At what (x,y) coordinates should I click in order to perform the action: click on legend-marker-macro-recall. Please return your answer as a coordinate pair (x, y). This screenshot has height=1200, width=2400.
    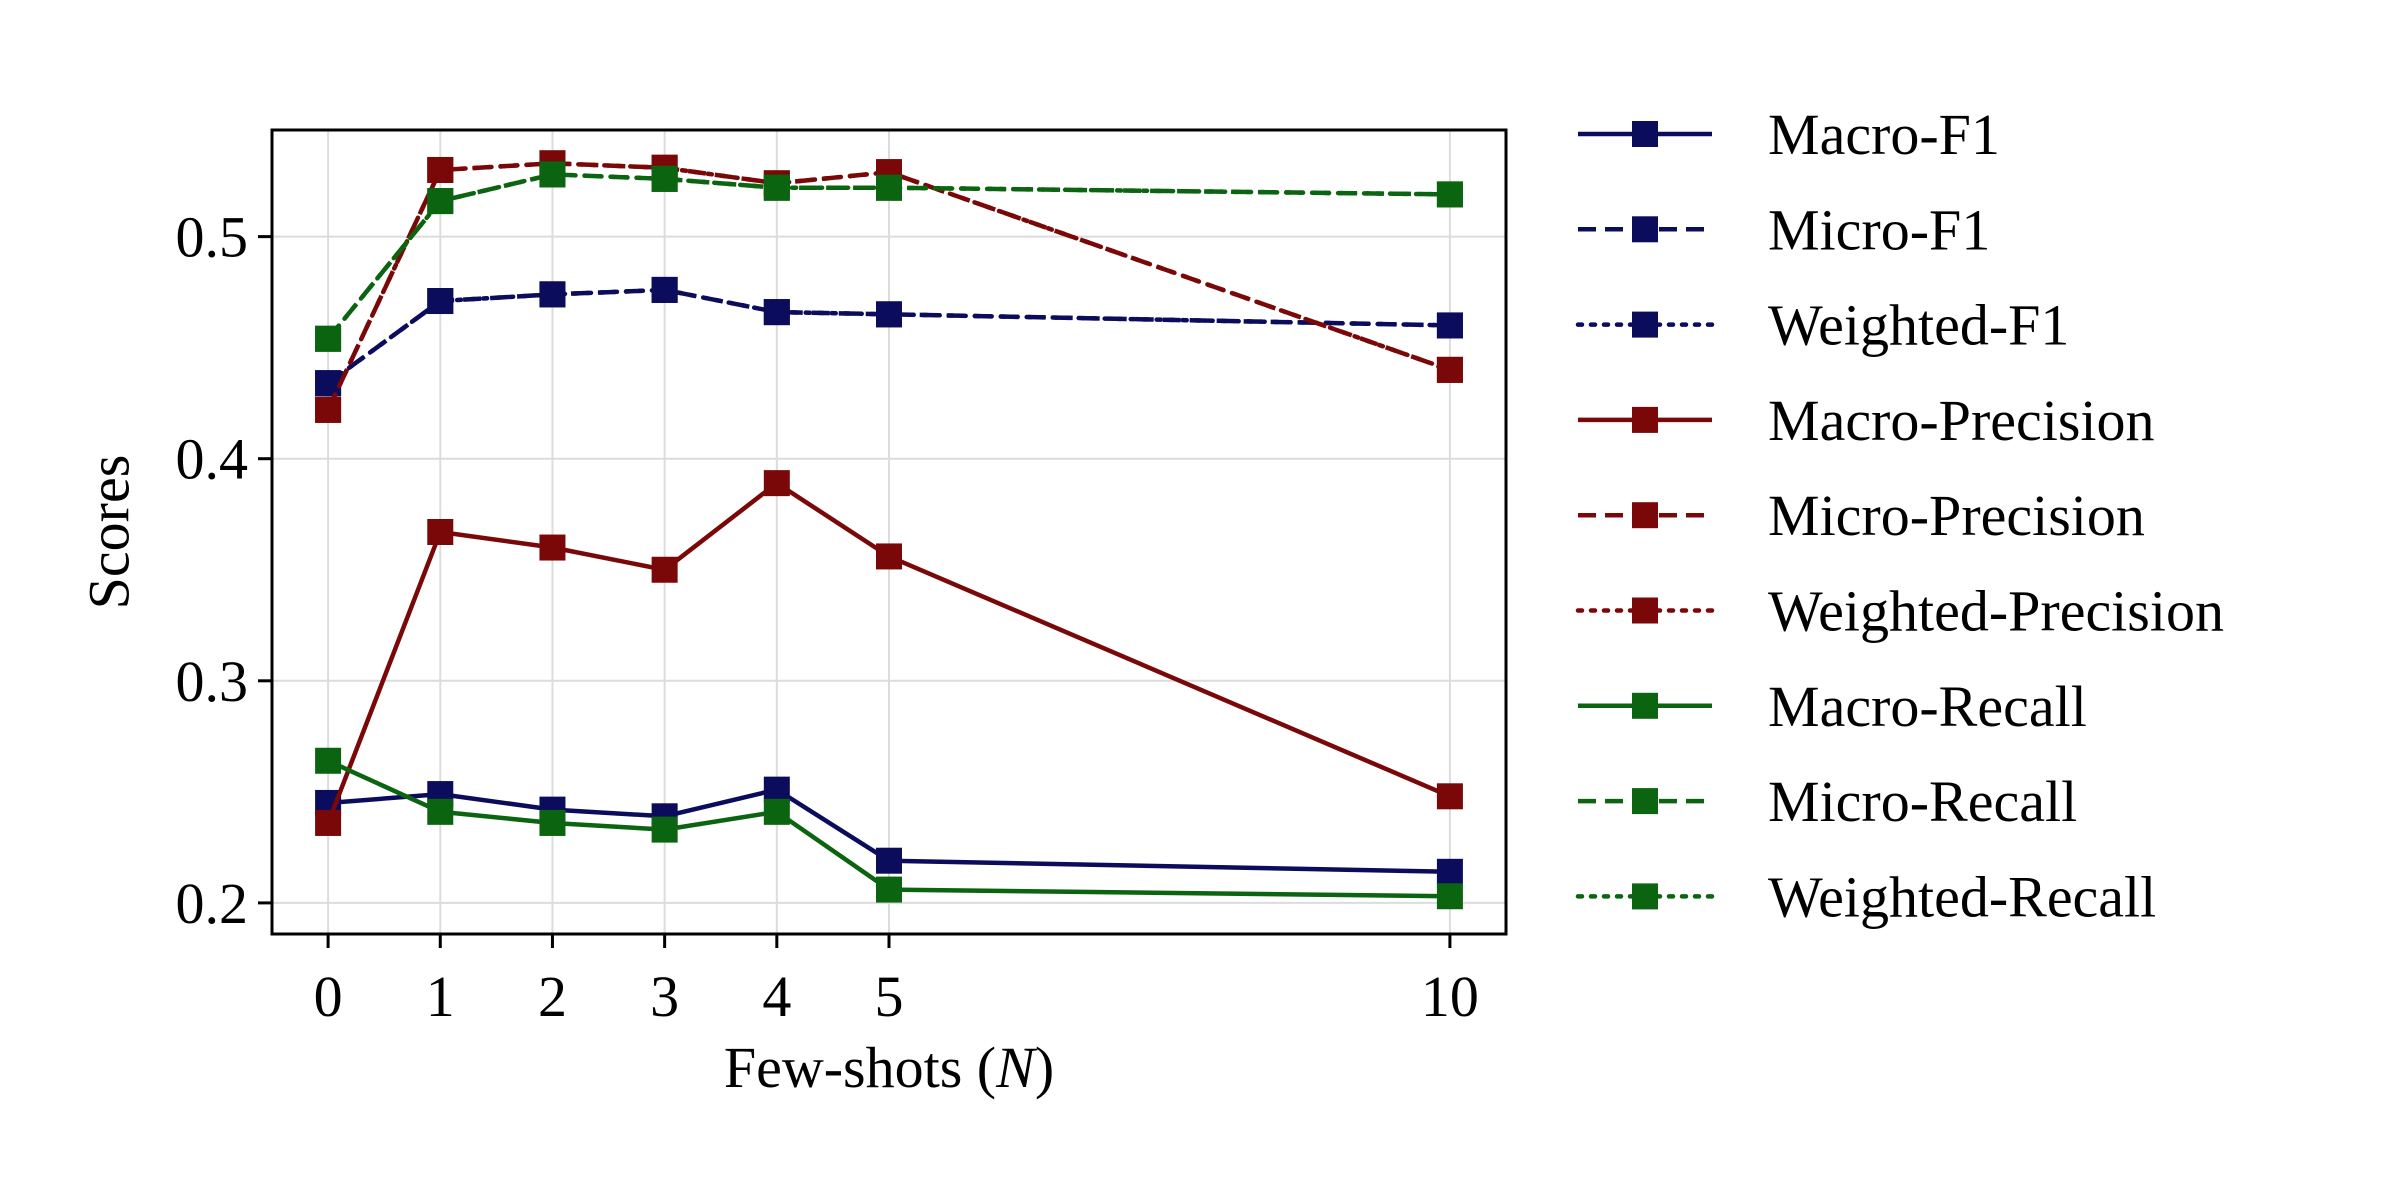
    Looking at the image, I should click on (1645, 705).